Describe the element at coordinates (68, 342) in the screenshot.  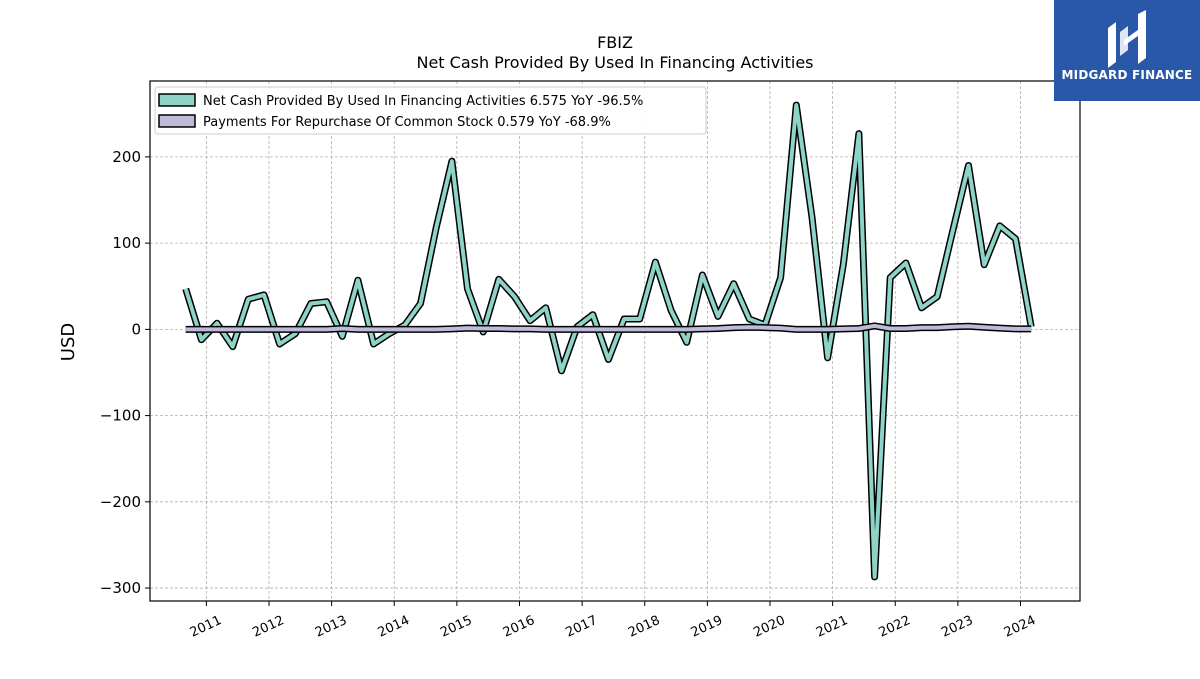
I see `y-axis-label: USD` at that location.